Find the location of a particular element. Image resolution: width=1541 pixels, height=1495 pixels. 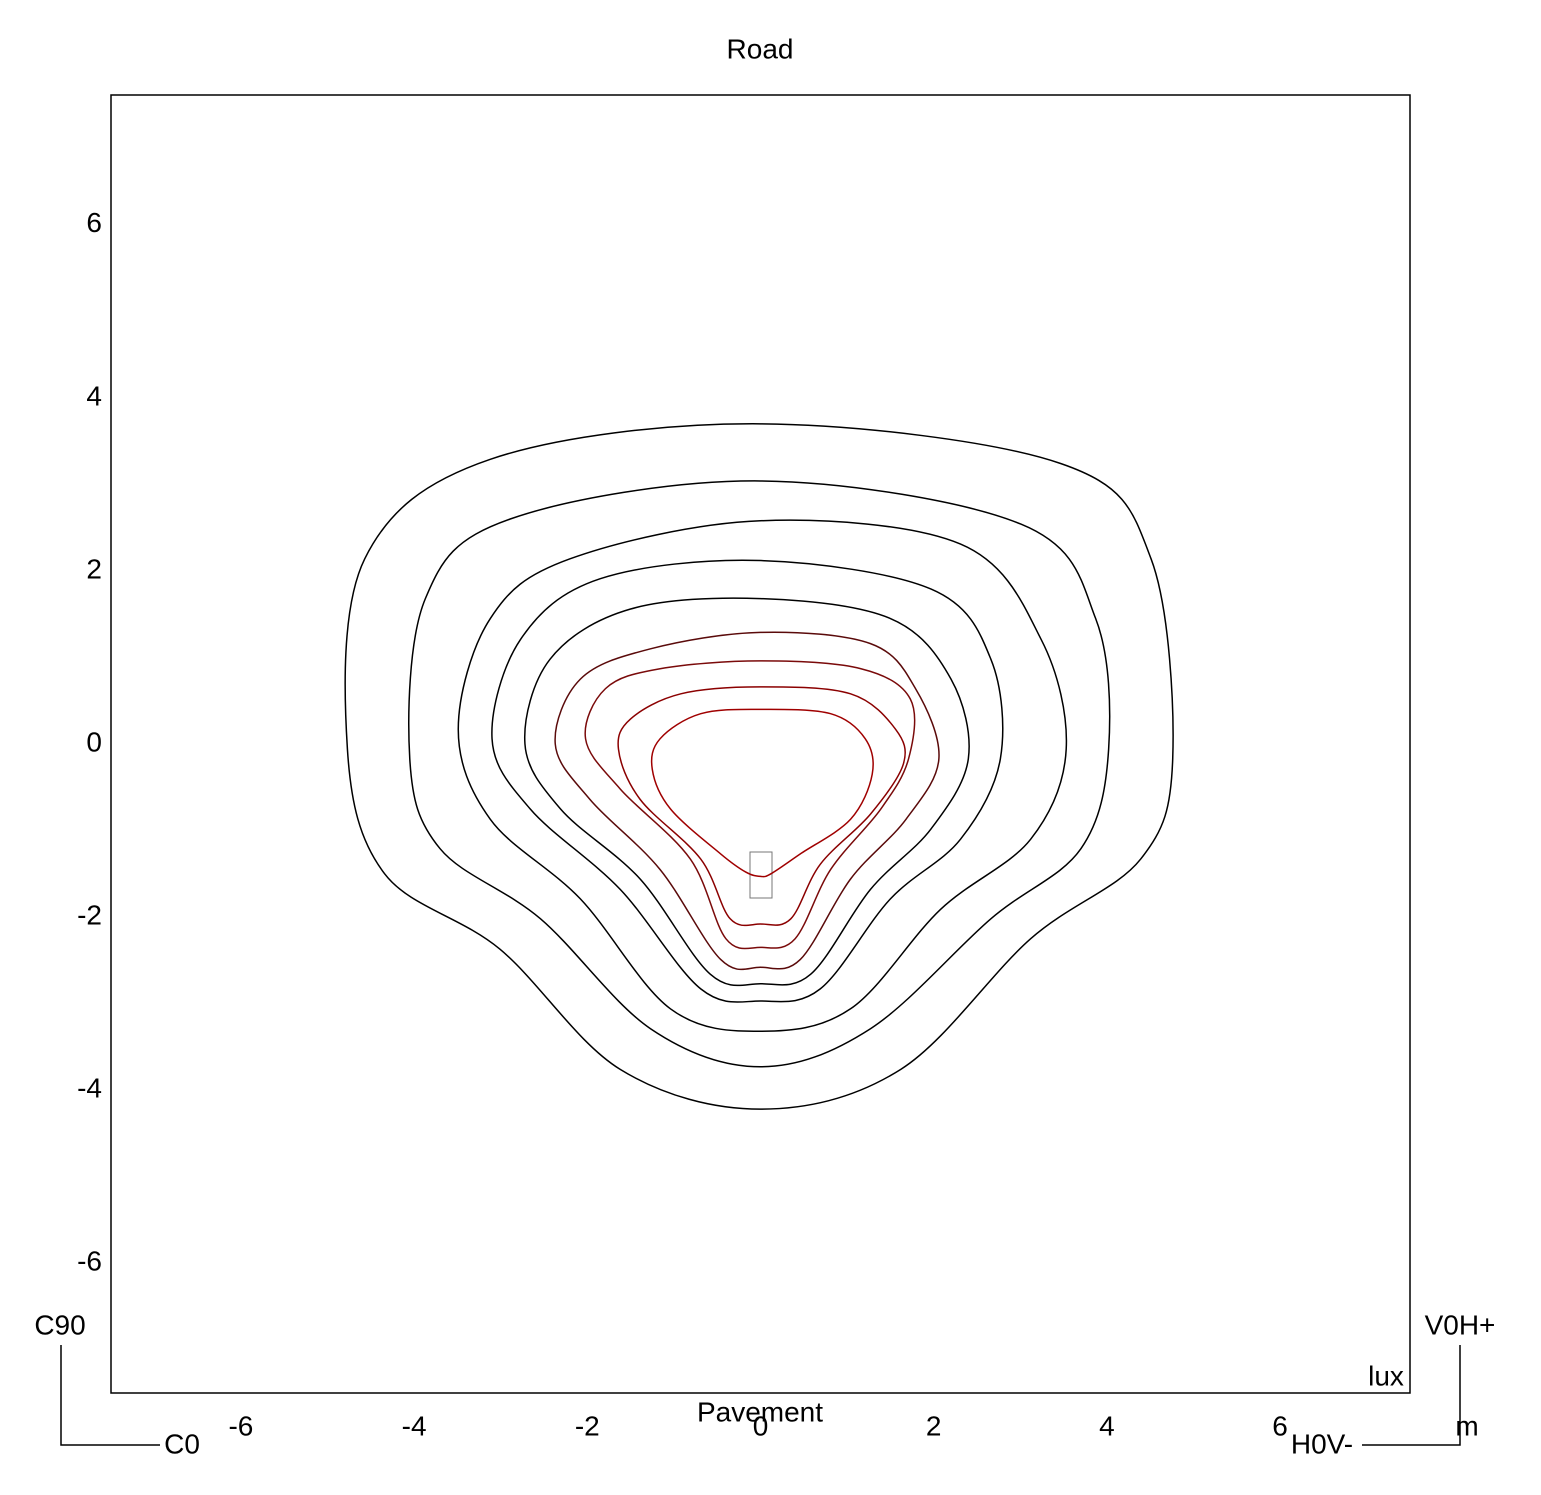

x-tick-label: -2 is located at coordinates (587, 1425).